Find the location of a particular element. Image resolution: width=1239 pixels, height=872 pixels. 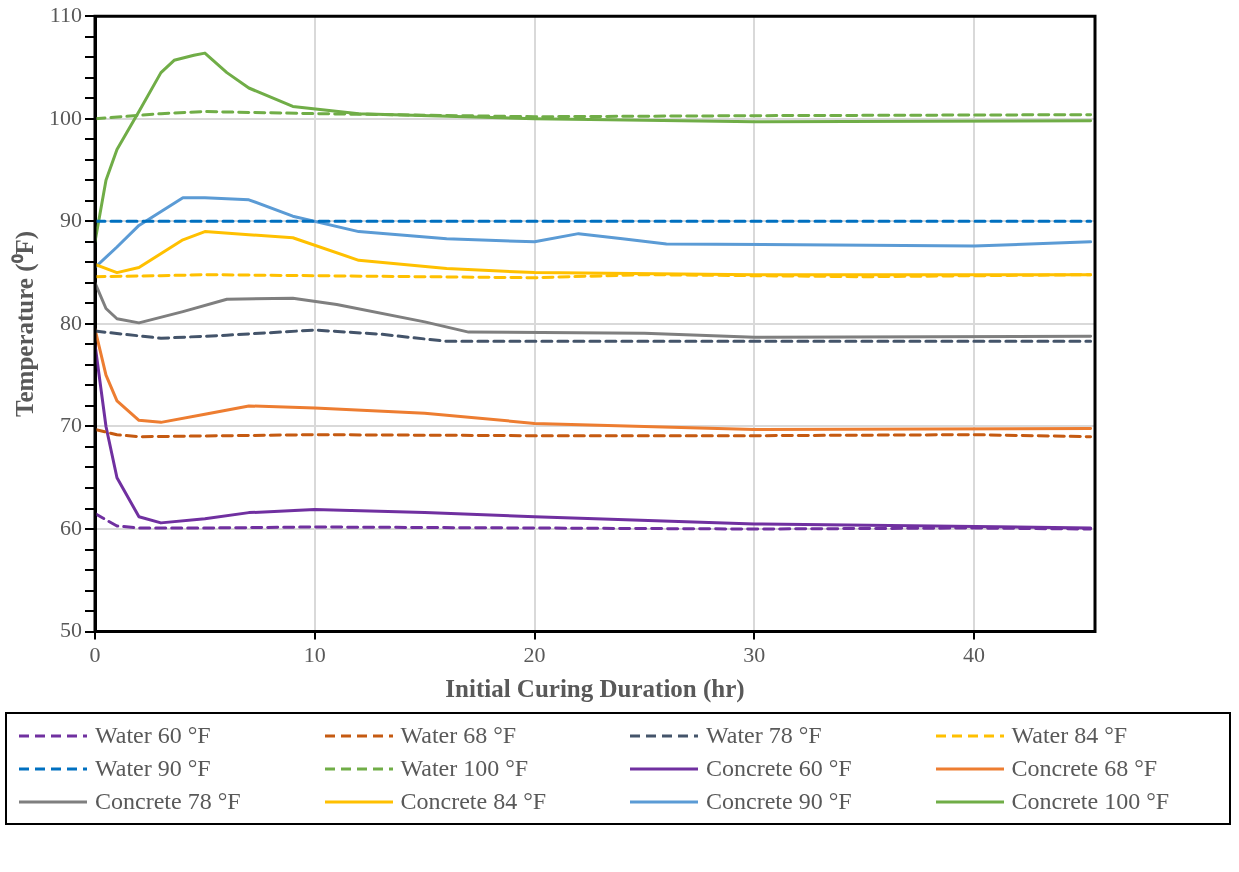

legend-label: Water 84 °F is located at coordinates (1069, 735).